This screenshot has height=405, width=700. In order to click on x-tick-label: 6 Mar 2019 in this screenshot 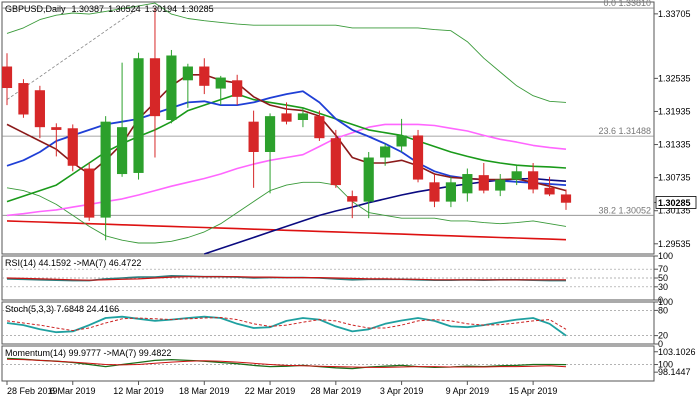, I will do `click(73, 391)`.